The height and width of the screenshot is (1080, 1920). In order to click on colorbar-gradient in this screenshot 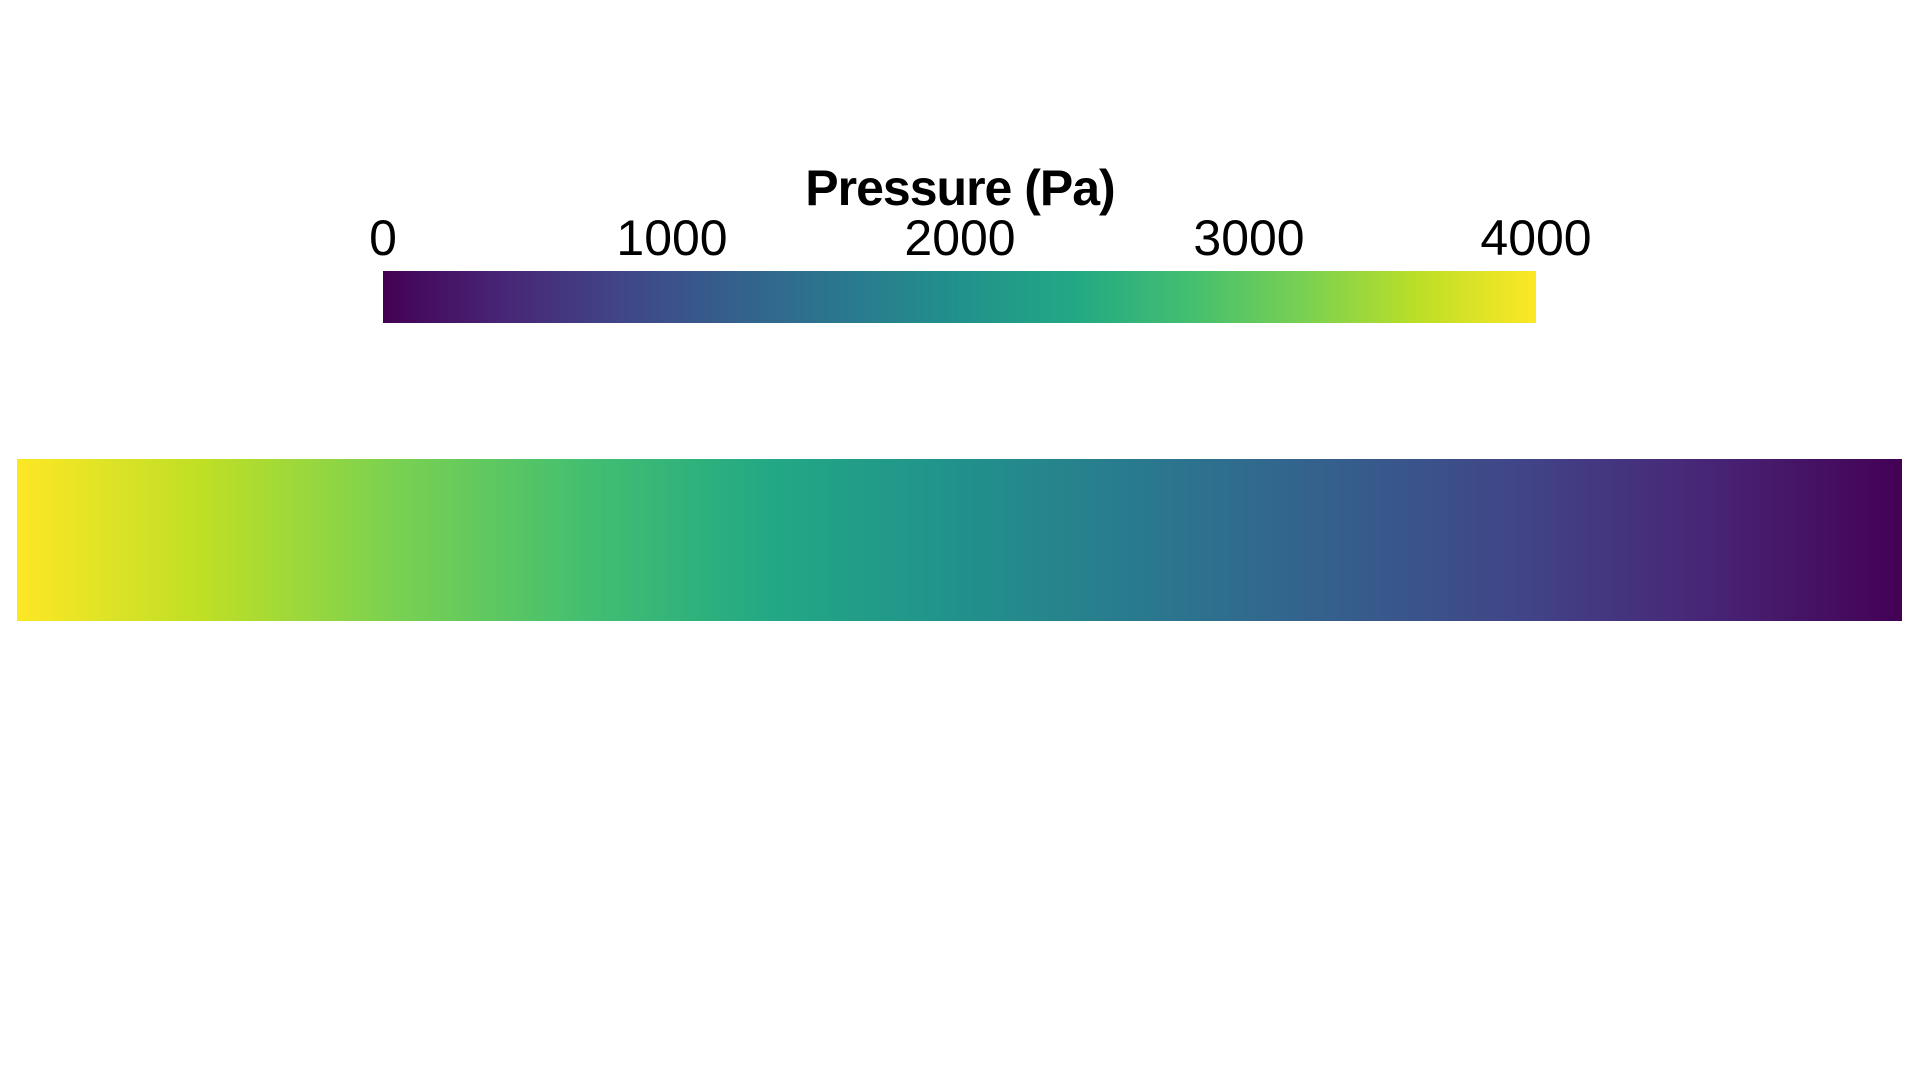, I will do `click(959, 297)`.